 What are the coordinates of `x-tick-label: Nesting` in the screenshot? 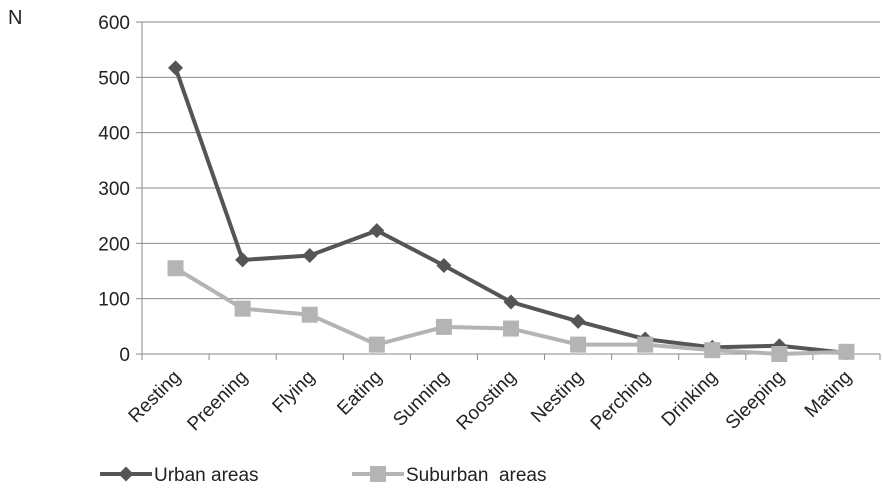 It's located at (557, 397).